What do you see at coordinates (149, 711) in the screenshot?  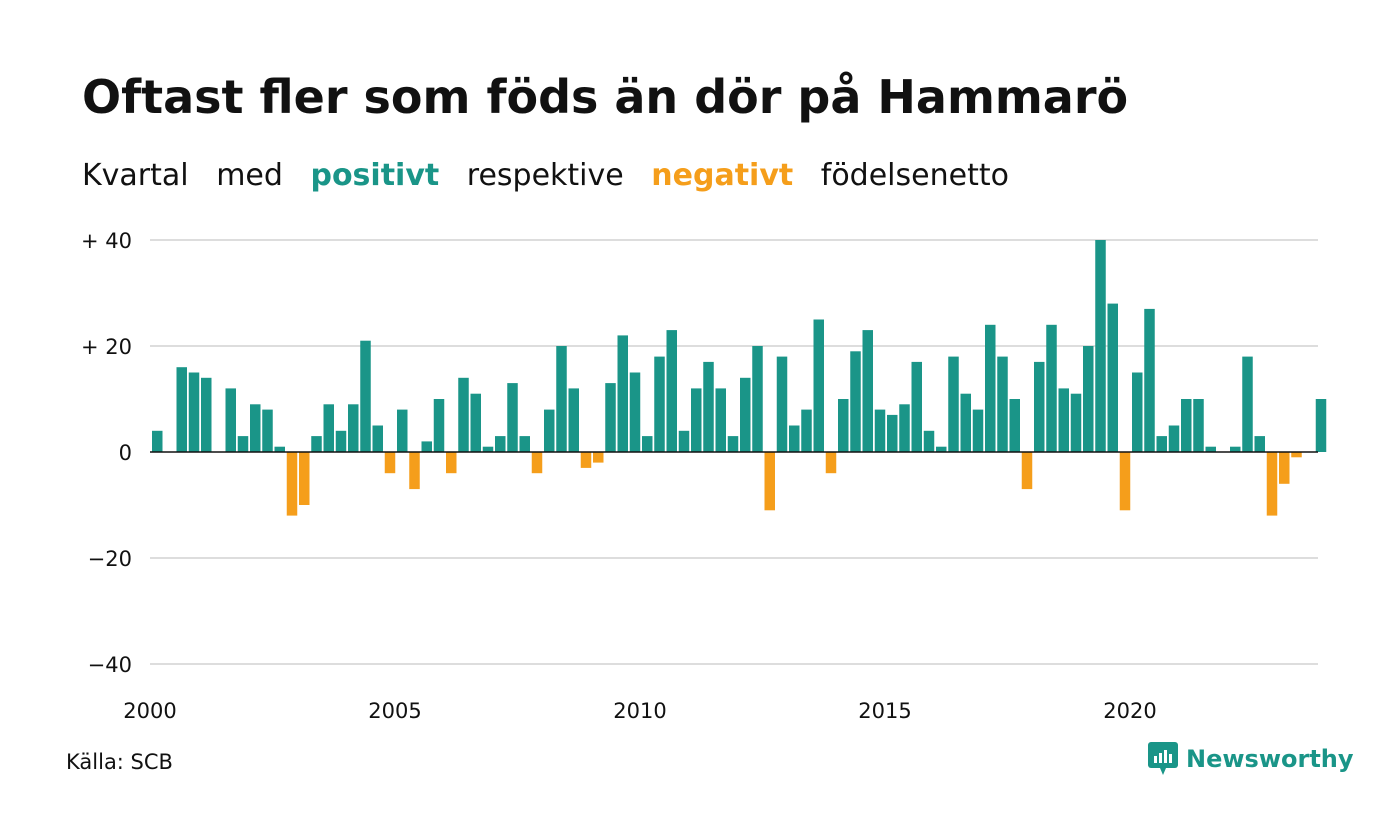 I see `x-tick-label: 2000` at bounding box center [149, 711].